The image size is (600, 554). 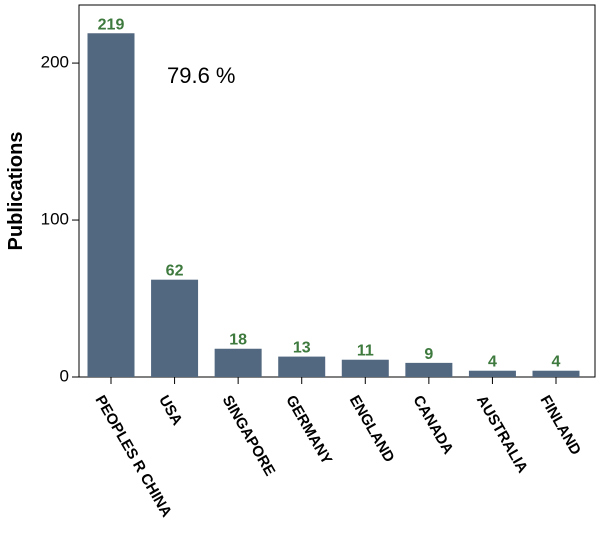 What do you see at coordinates (238, 340) in the screenshot?
I see `bar-value-label: 18` at bounding box center [238, 340].